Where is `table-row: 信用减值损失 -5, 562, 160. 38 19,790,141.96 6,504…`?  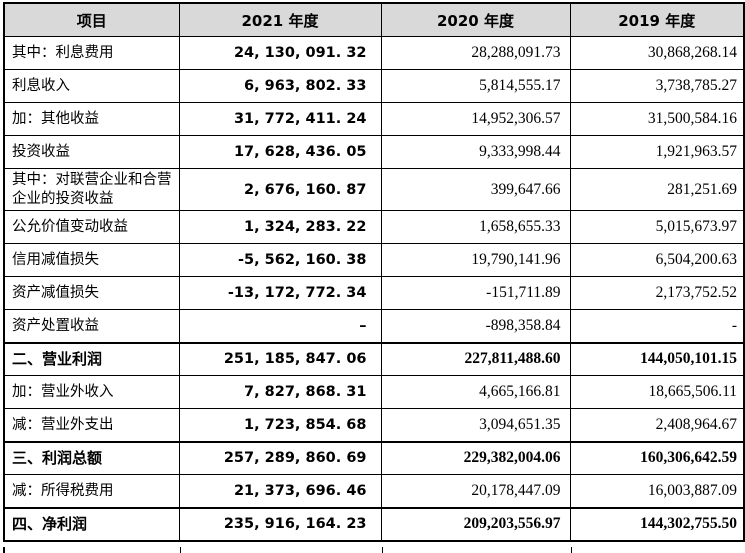 table-row: 信用减值损失 -5, 562, 160. 38 19,790,141.96 6,504… is located at coordinates (374, 260).